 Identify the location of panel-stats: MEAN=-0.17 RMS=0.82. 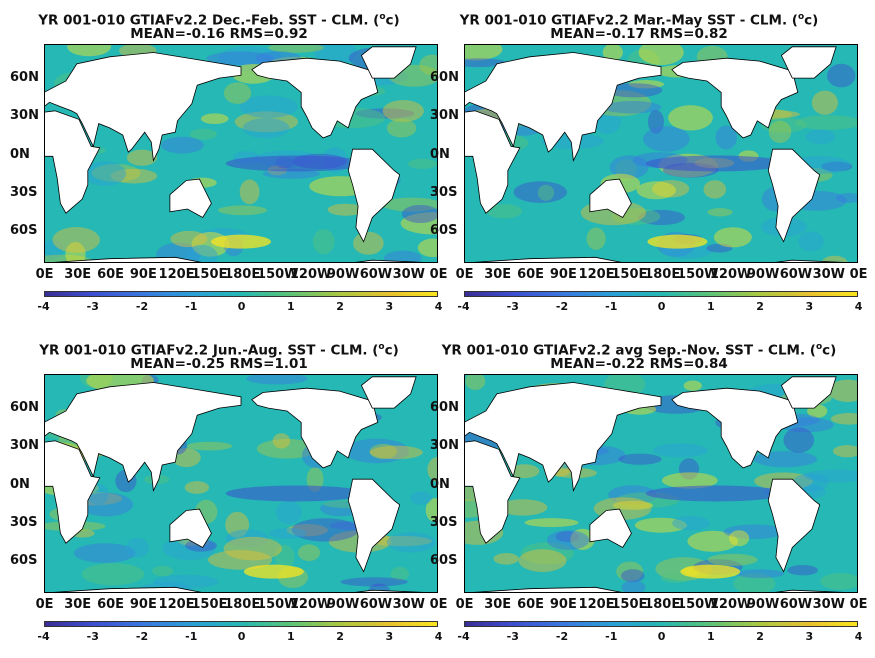
(639, 34).